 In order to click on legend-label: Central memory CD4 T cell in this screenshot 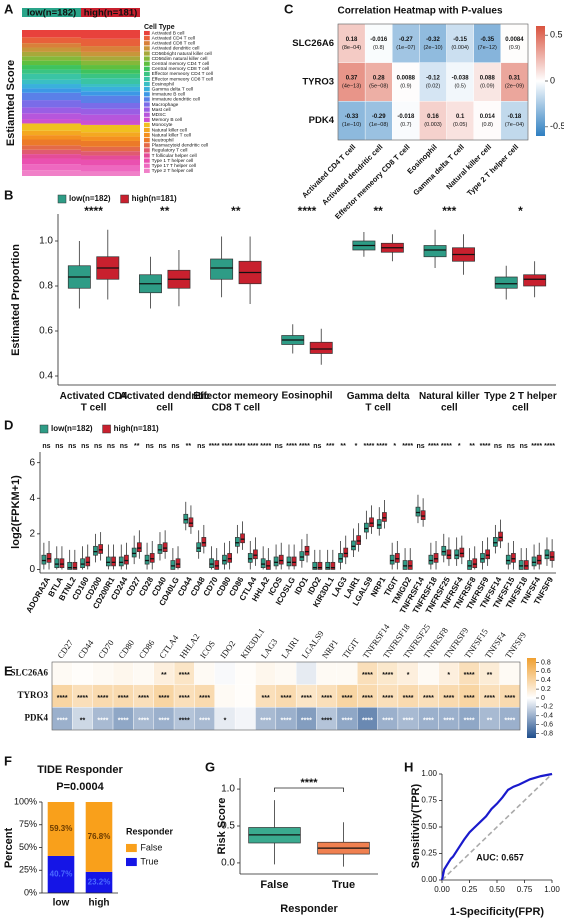, I will do `click(181, 64)`.